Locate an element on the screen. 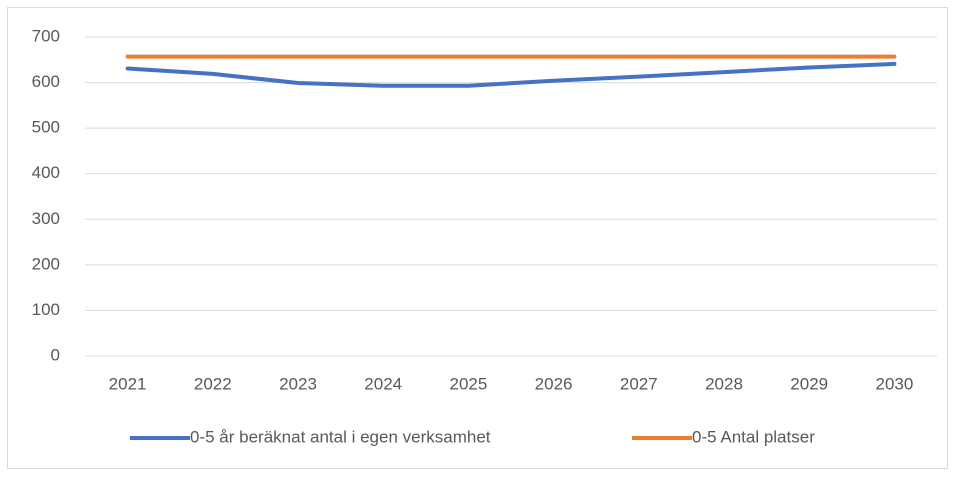 The width and height of the screenshot is (955, 481). x-tick-label: 2021 is located at coordinates (128, 383).